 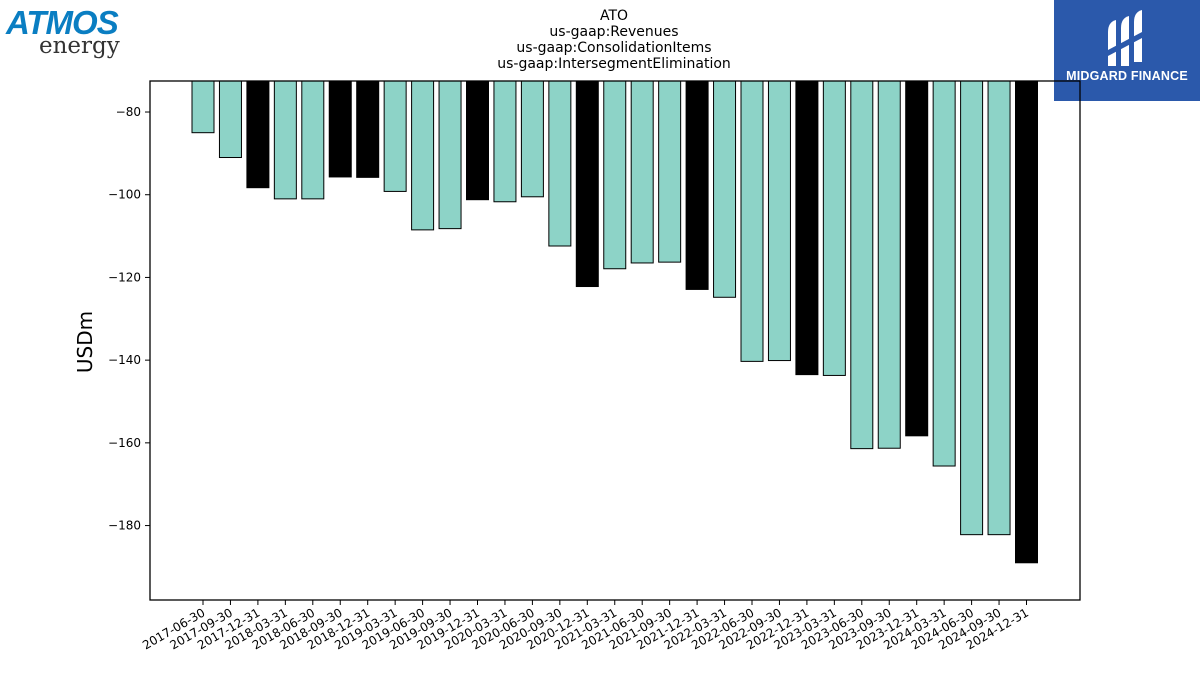 I want to click on chart-title-line: us-gaap:ConsolidationItems, so click(x=613, y=48).